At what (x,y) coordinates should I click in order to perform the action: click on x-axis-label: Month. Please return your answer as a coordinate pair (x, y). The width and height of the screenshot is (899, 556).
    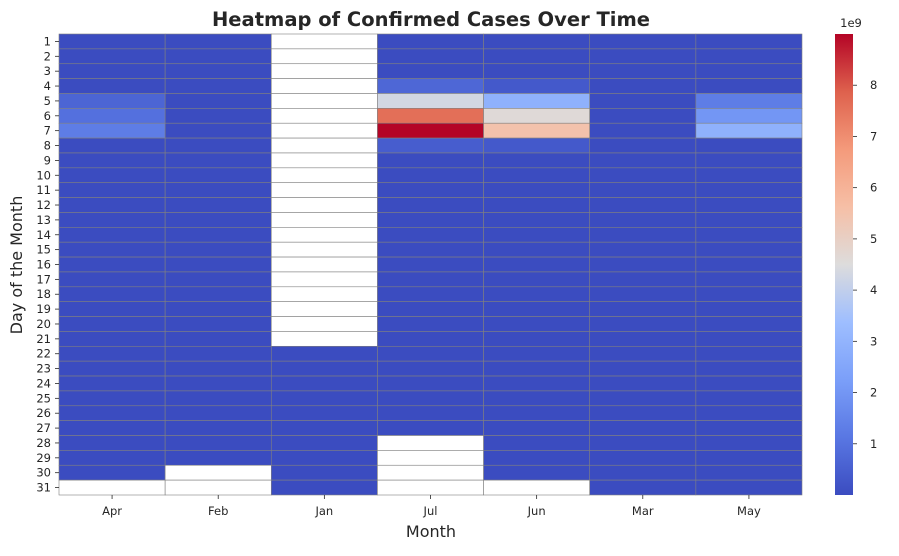
    Looking at the image, I should click on (431, 531).